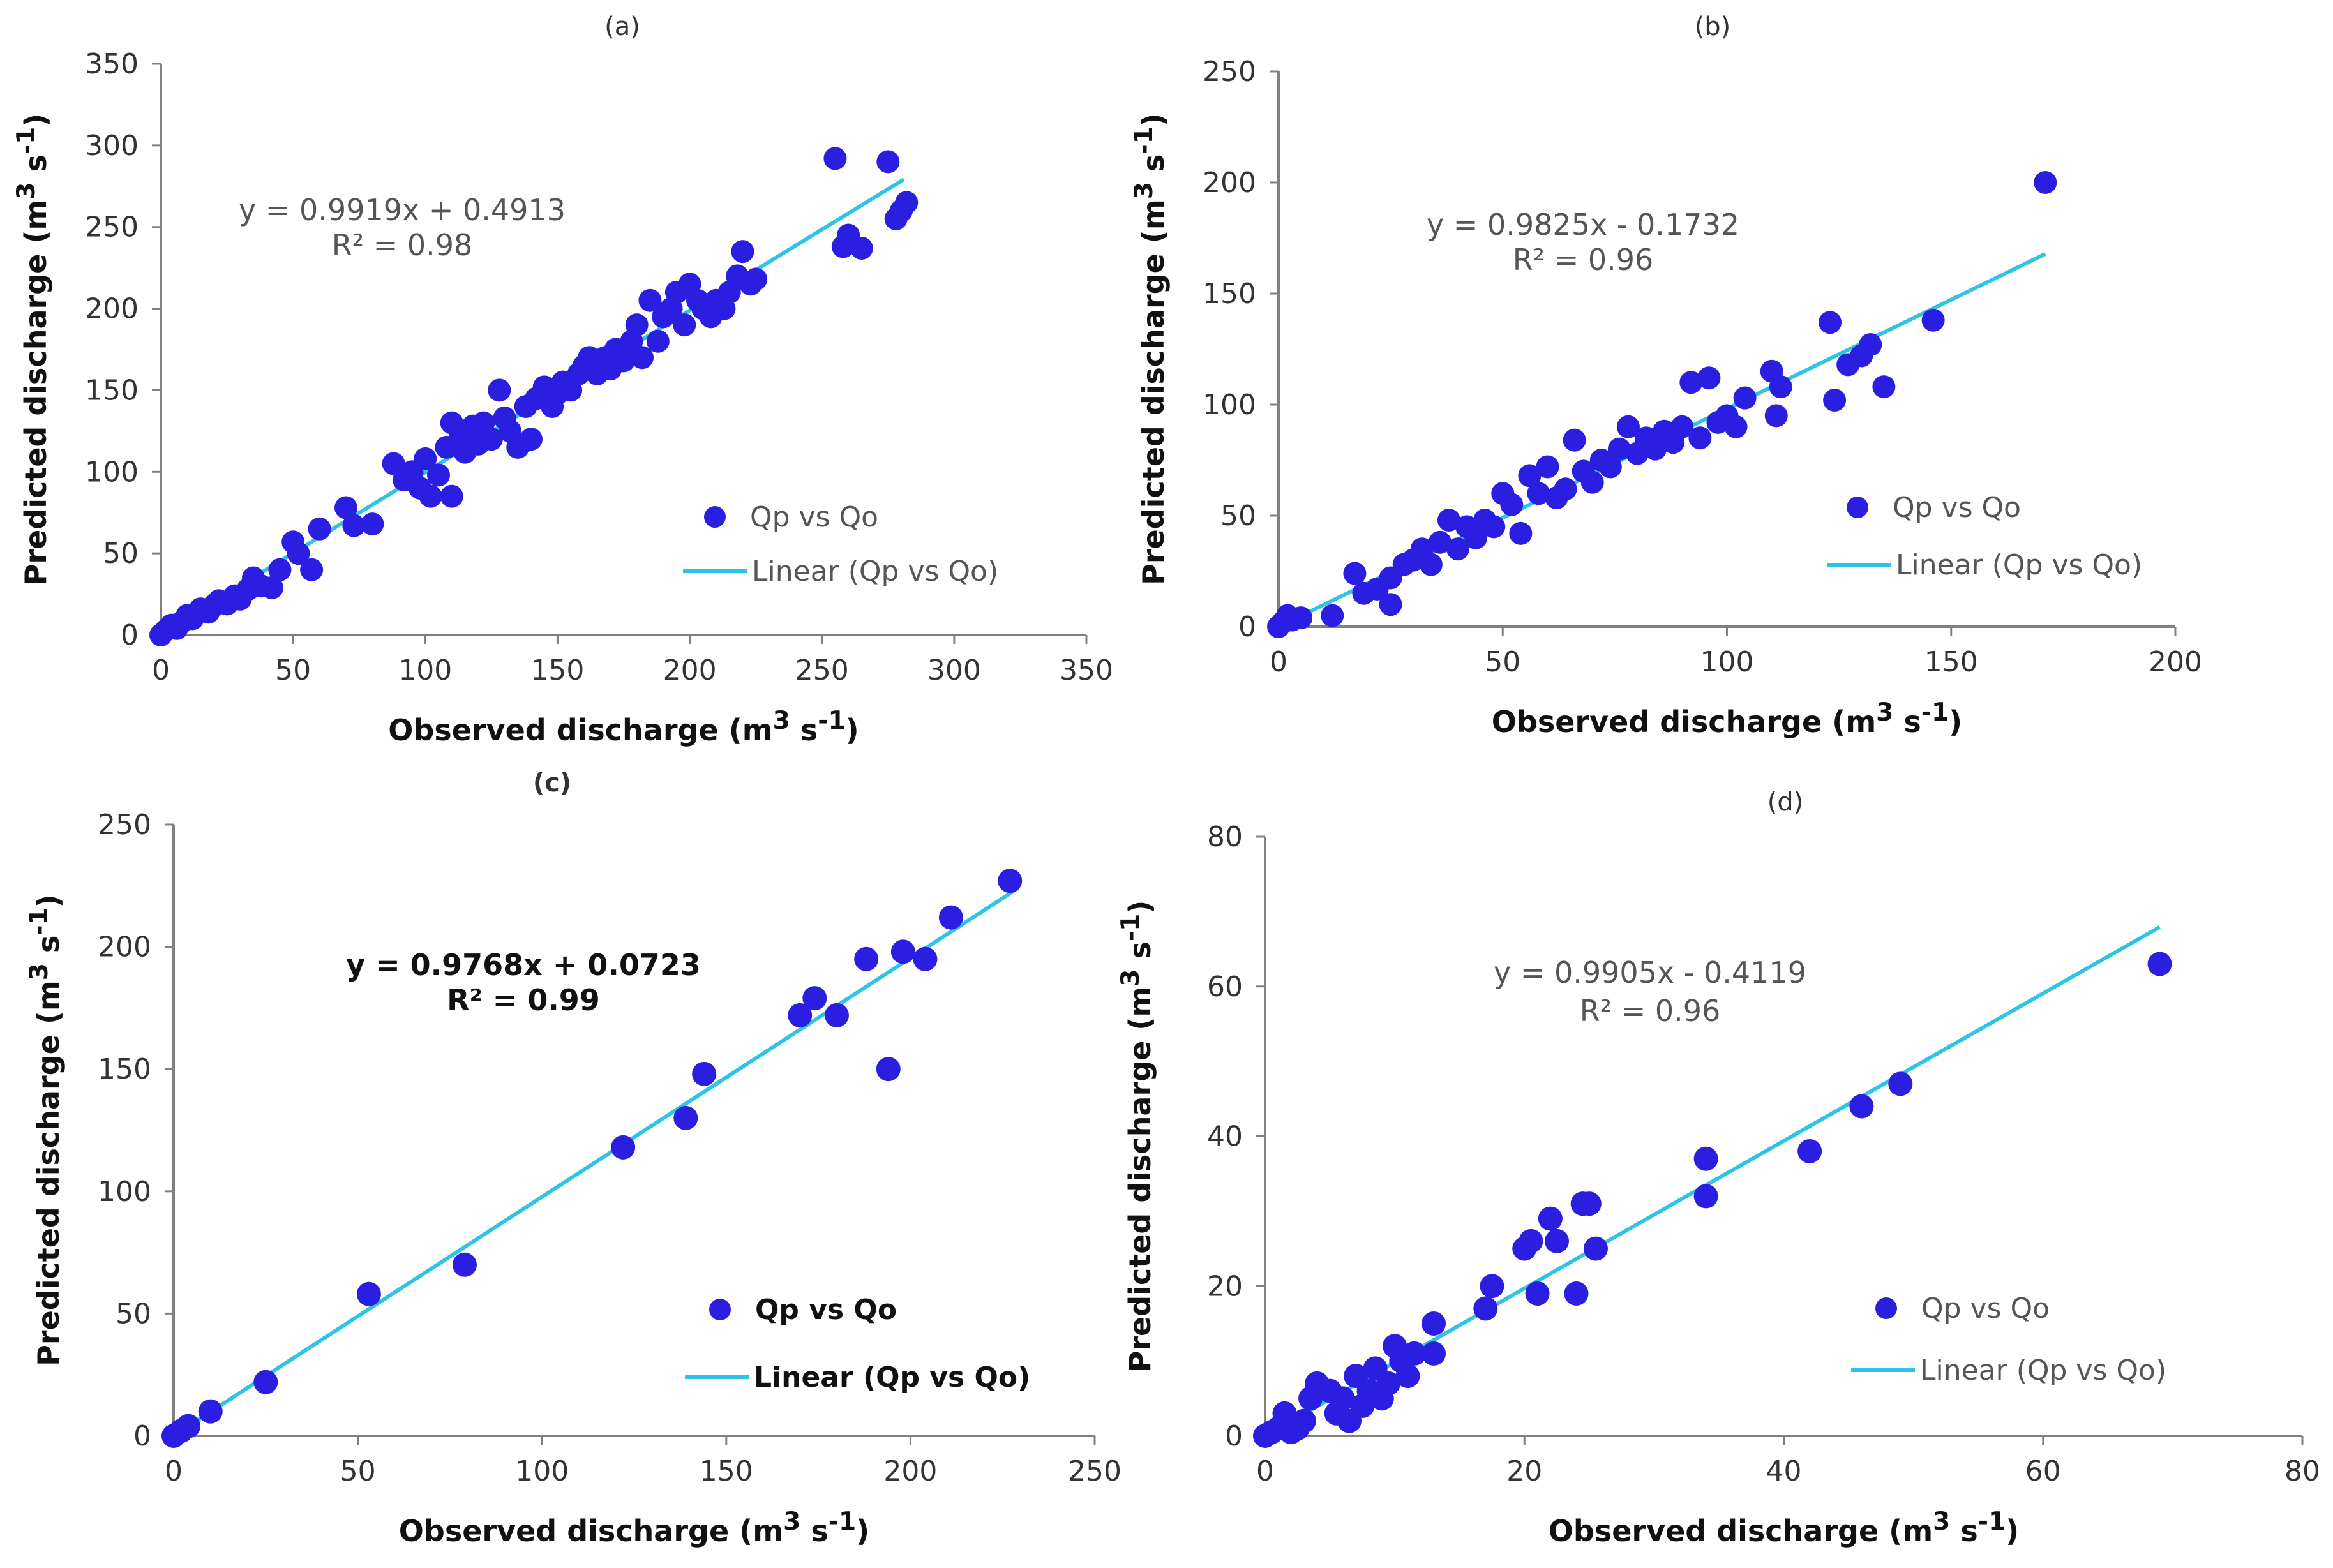 This screenshot has width=2333, height=1568. Describe the element at coordinates (1140, 907) in the screenshot. I see `y-axis-title-close: )` at that location.